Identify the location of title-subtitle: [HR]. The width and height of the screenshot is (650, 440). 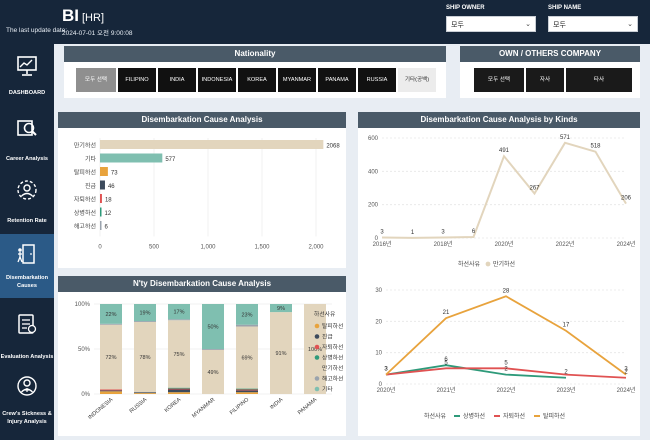
(93, 18).